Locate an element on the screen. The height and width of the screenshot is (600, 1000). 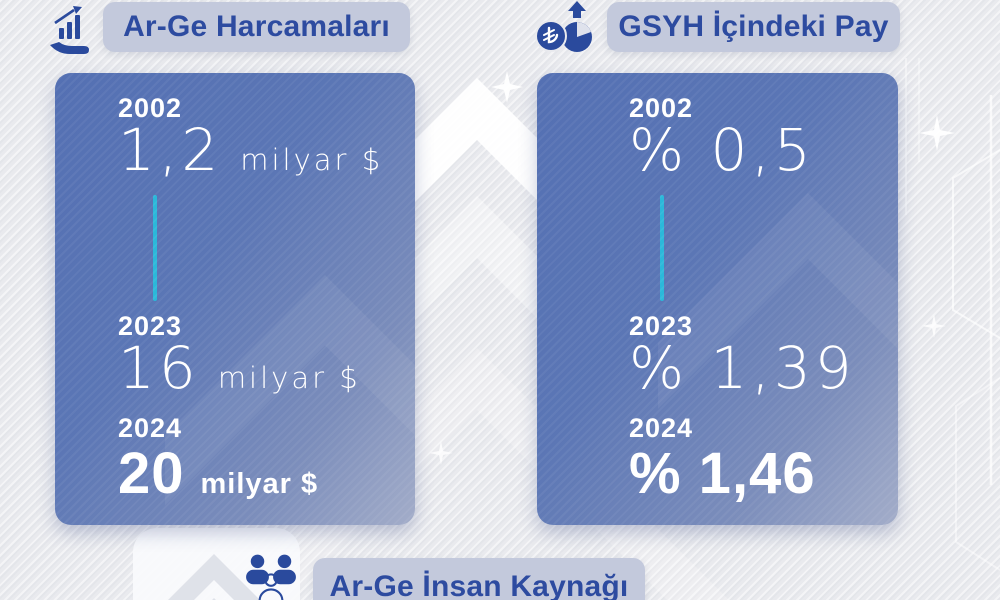
gsyh-pay-title: GSYH İçindeki Pay is located at coordinates (753, 26).